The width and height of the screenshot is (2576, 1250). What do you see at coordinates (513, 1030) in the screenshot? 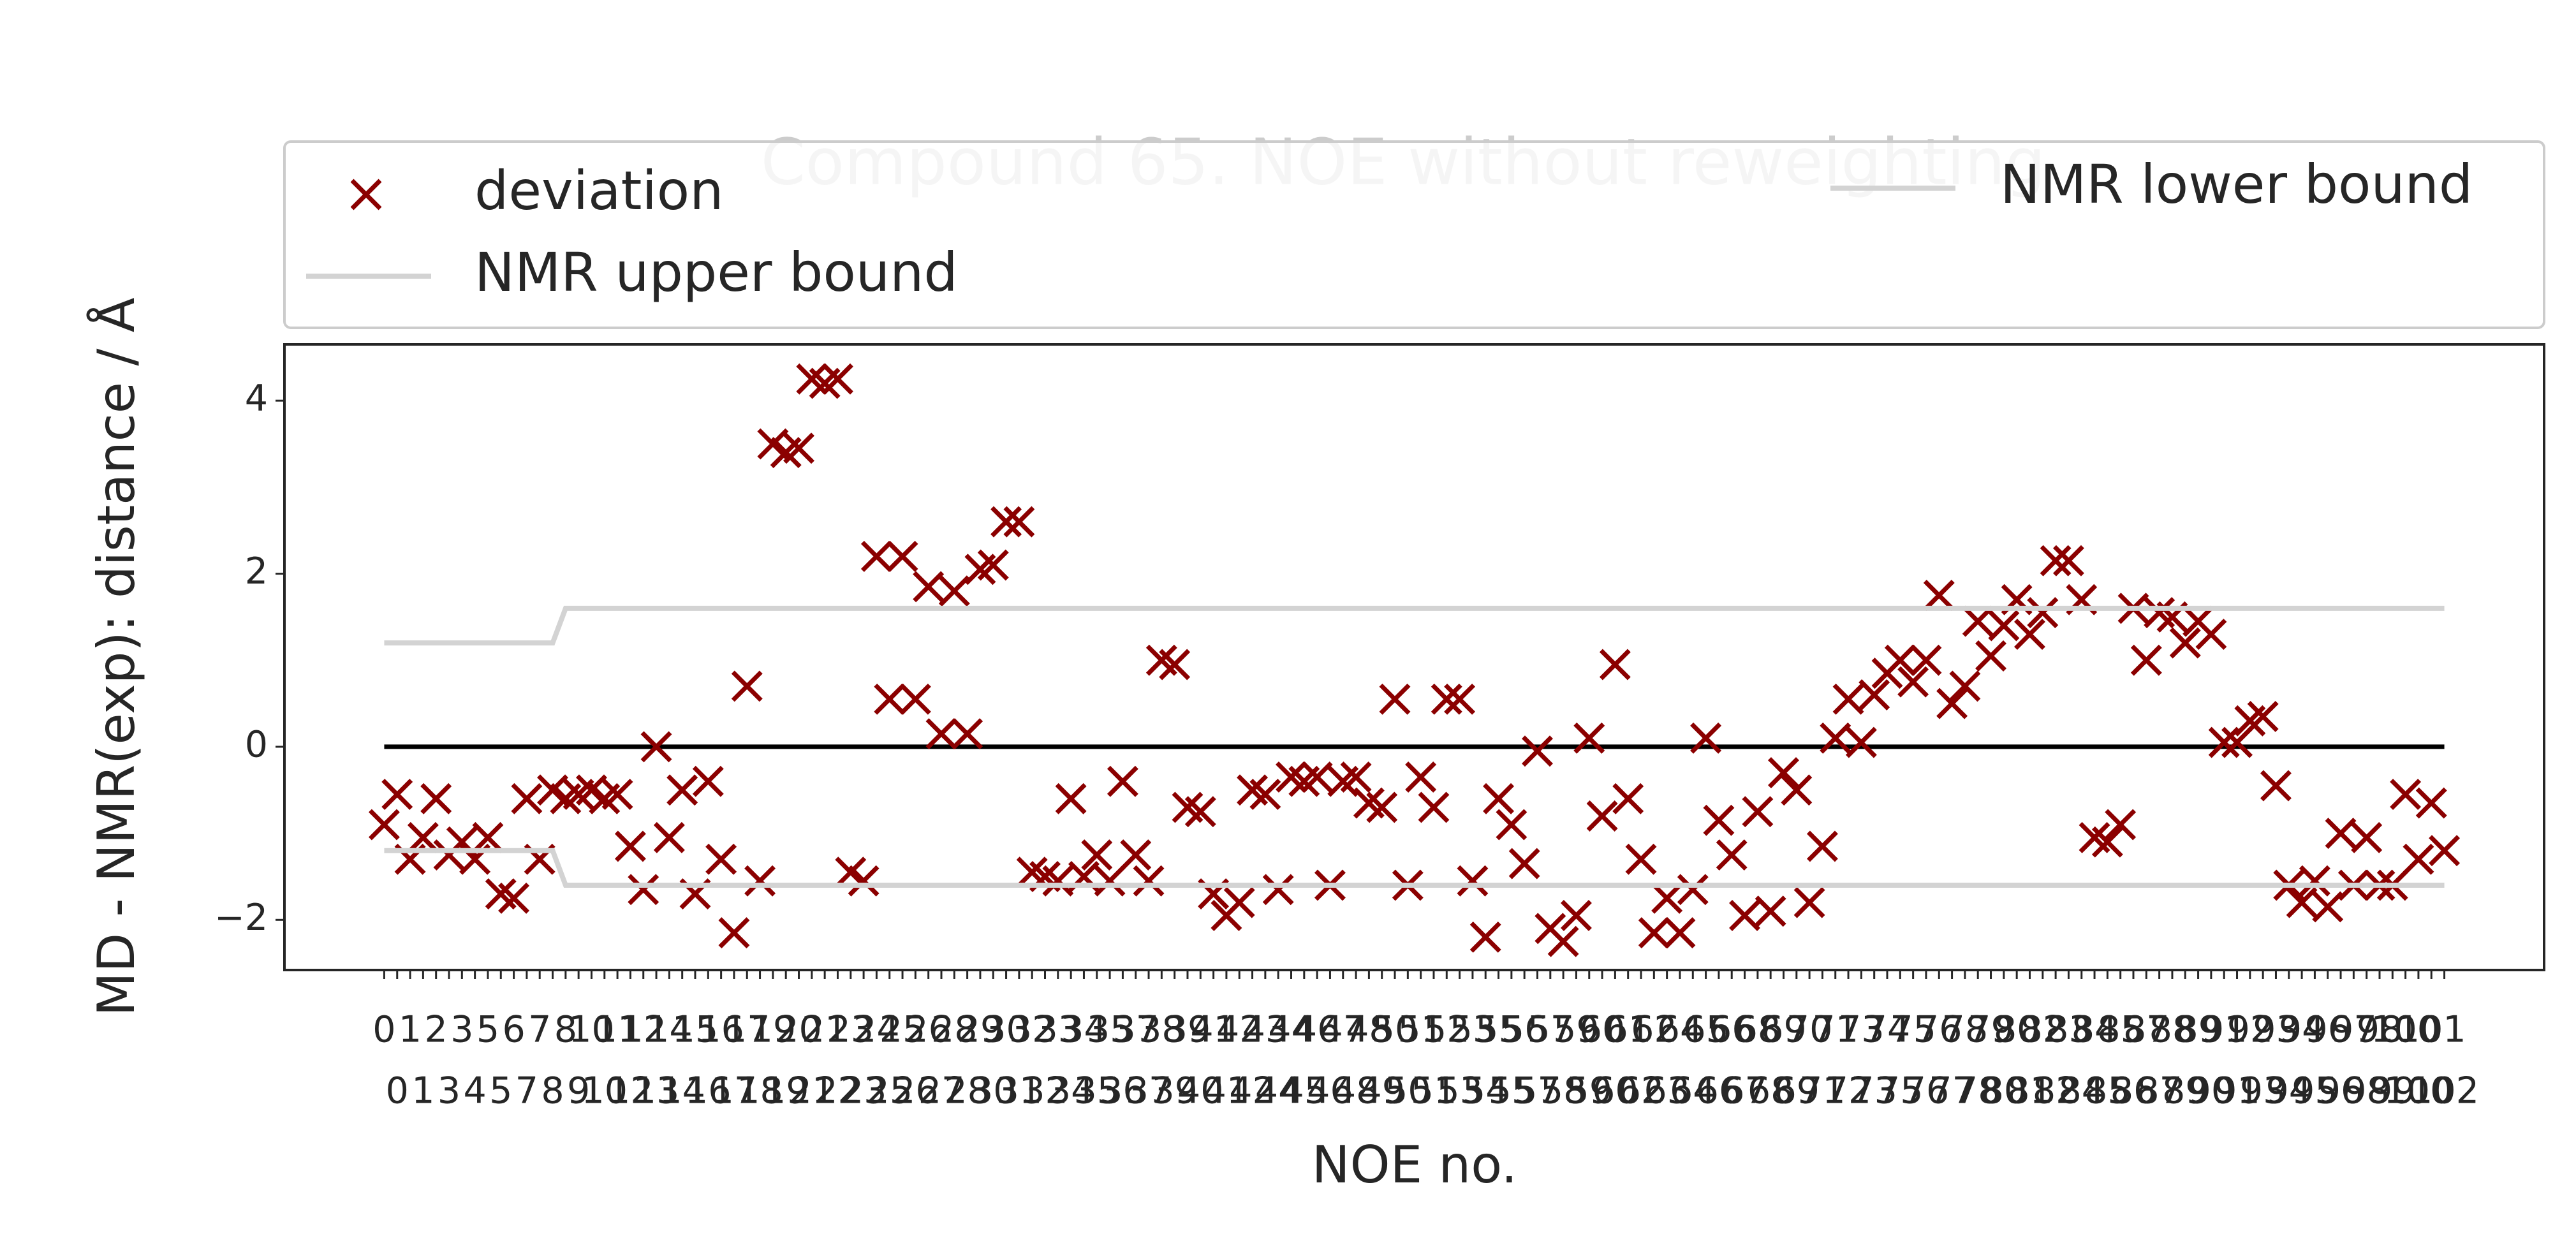
I see `x-tick-label: 6` at bounding box center [513, 1030].